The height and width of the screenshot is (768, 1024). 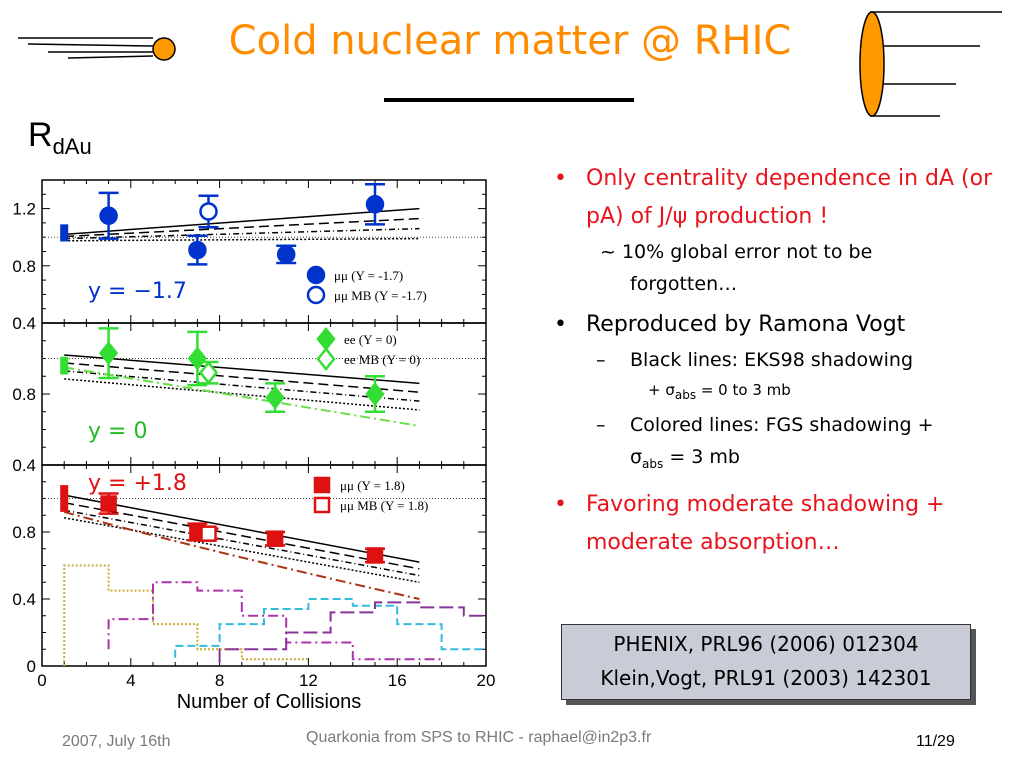 What do you see at coordinates (24, 209) in the screenshot?
I see `y-tick-label: 1.2` at bounding box center [24, 209].